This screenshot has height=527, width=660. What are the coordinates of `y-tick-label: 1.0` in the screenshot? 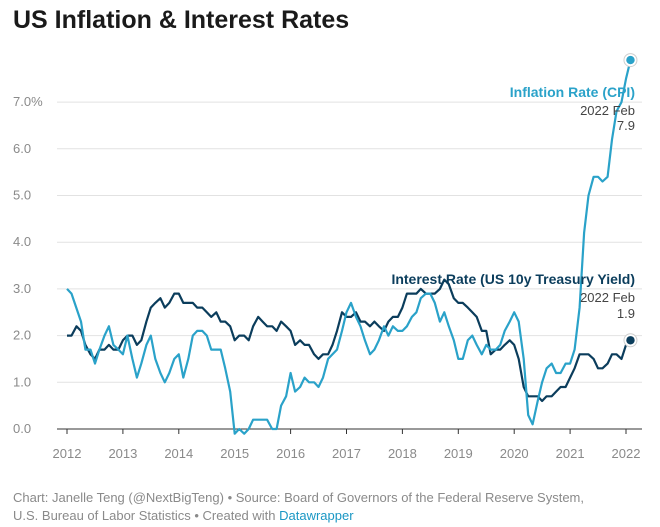 It's located at (22, 381).